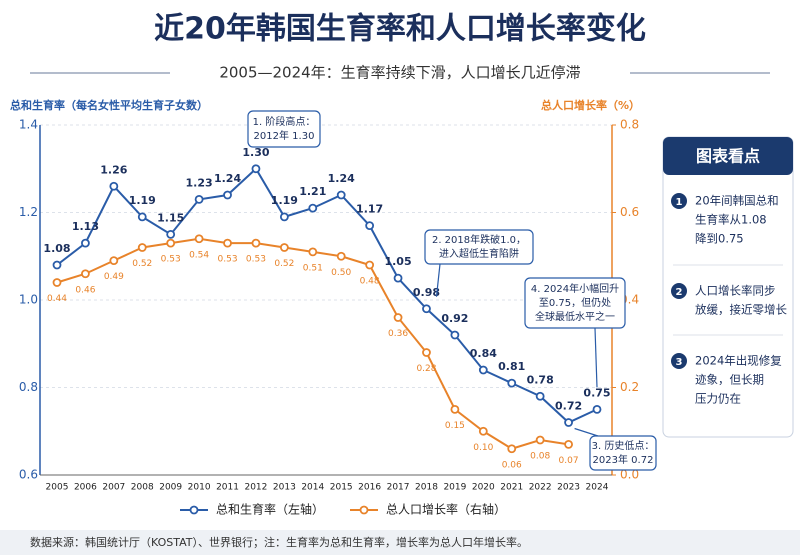 The image size is (800, 555). Describe the element at coordinates (312, 191) in the screenshot. I see `data-label: 1.21` at that location.